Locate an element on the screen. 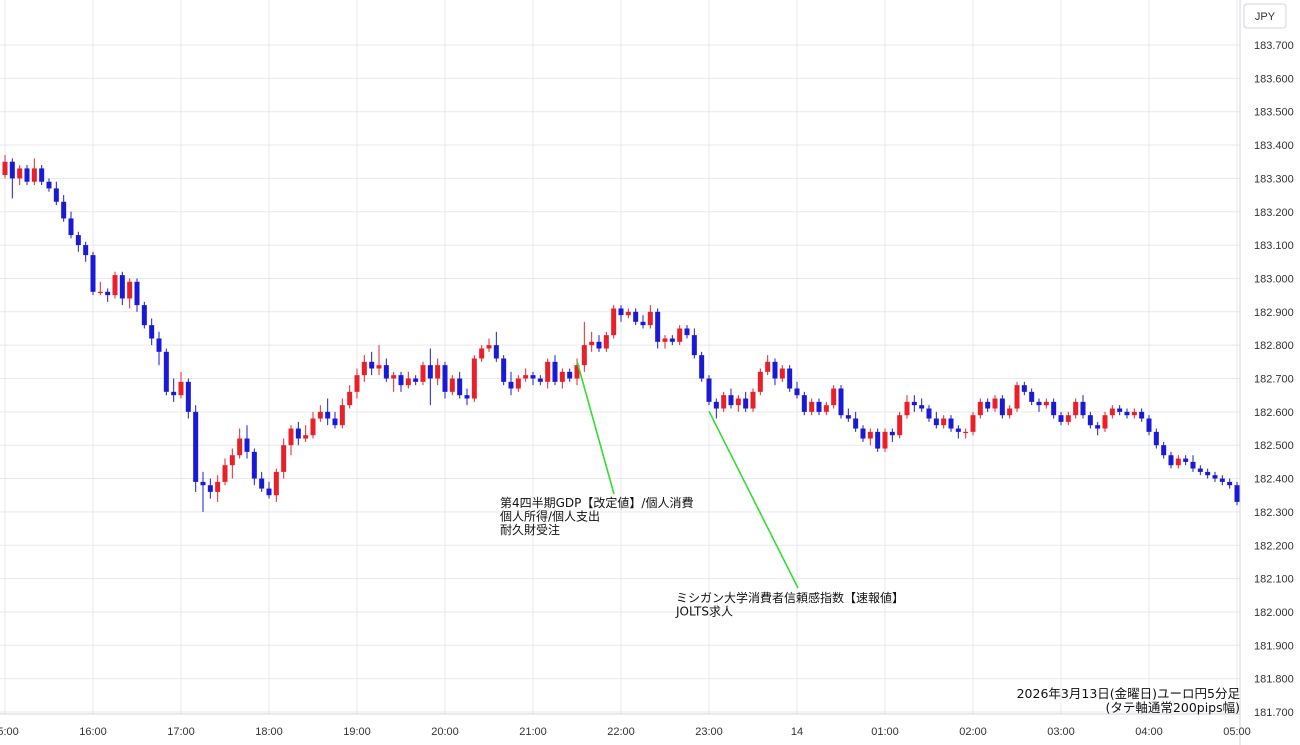 Image resolution: width=1300 pixels, height=745 pixels. time-tick-label: 18:00 is located at coordinates (269, 732).